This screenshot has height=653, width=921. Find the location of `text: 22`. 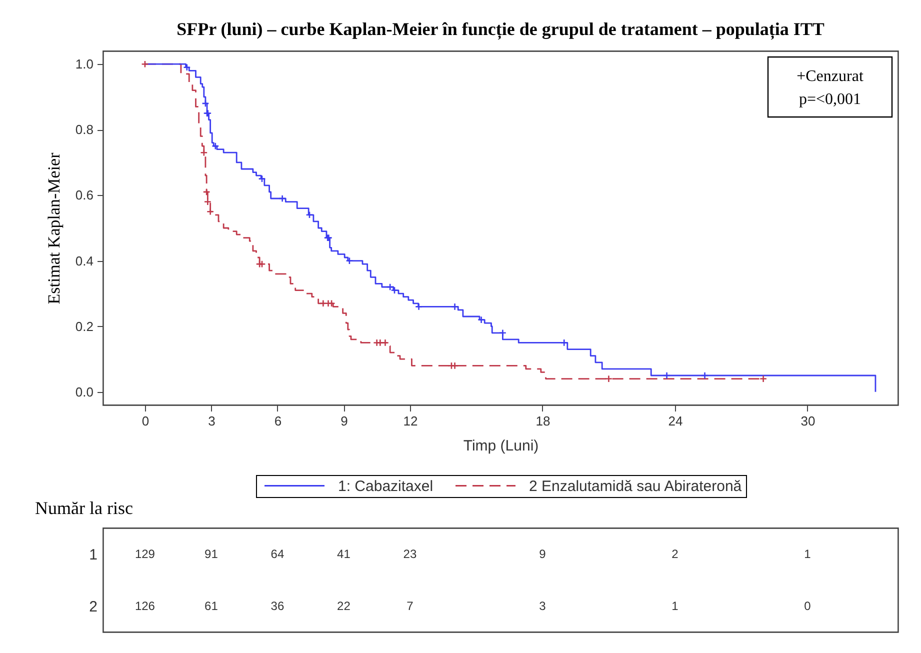

text: 22 is located at coordinates (344, 606).